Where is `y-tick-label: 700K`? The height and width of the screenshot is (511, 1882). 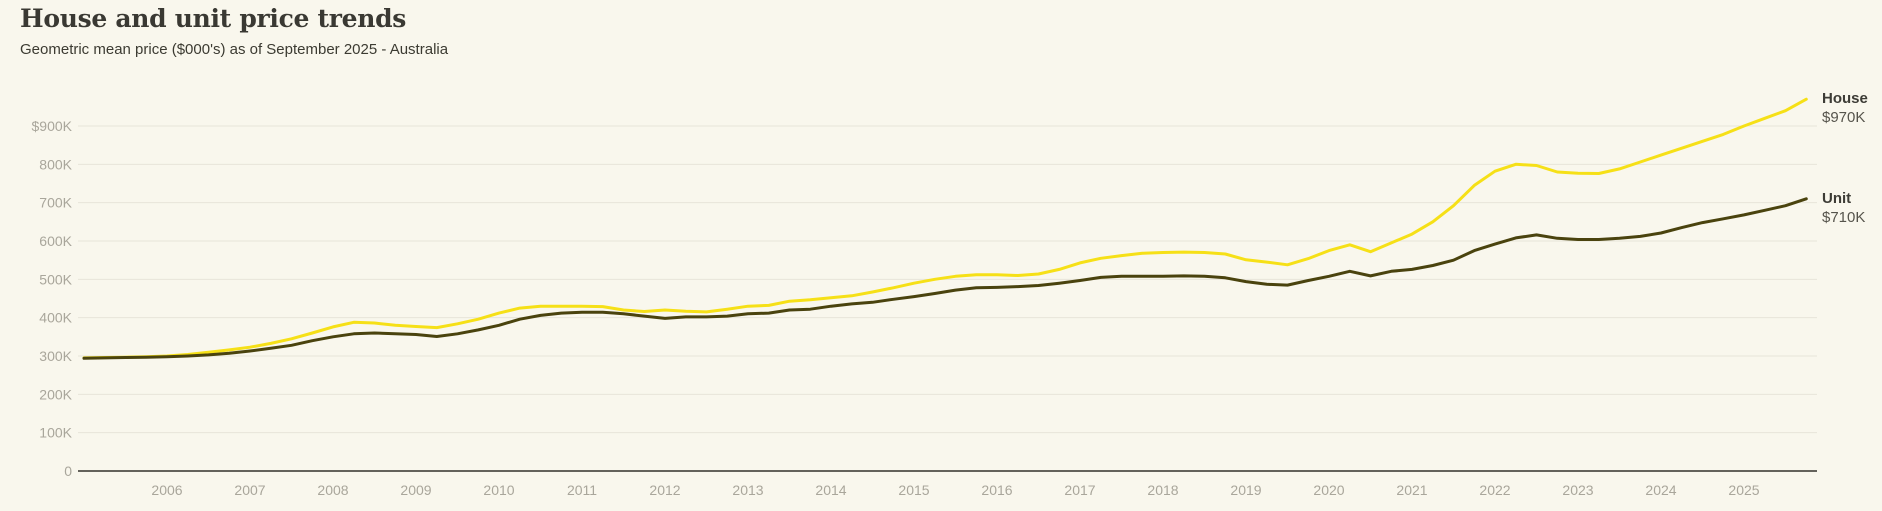 y-tick-label: 700K is located at coordinates (55, 203).